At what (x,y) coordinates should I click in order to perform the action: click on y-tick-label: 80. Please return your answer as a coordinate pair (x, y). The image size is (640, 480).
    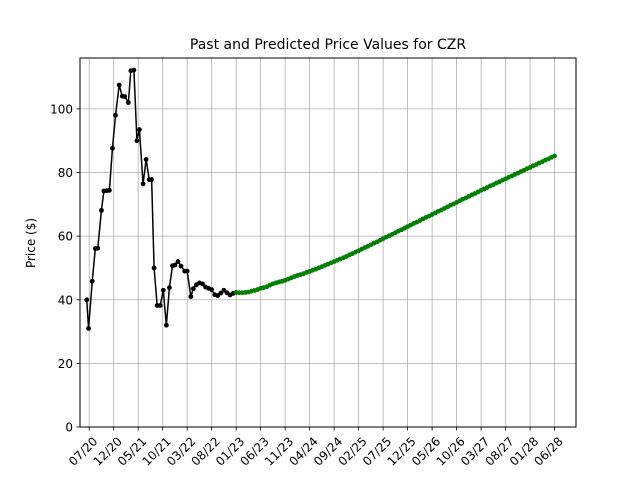
    Looking at the image, I should click on (65, 173).